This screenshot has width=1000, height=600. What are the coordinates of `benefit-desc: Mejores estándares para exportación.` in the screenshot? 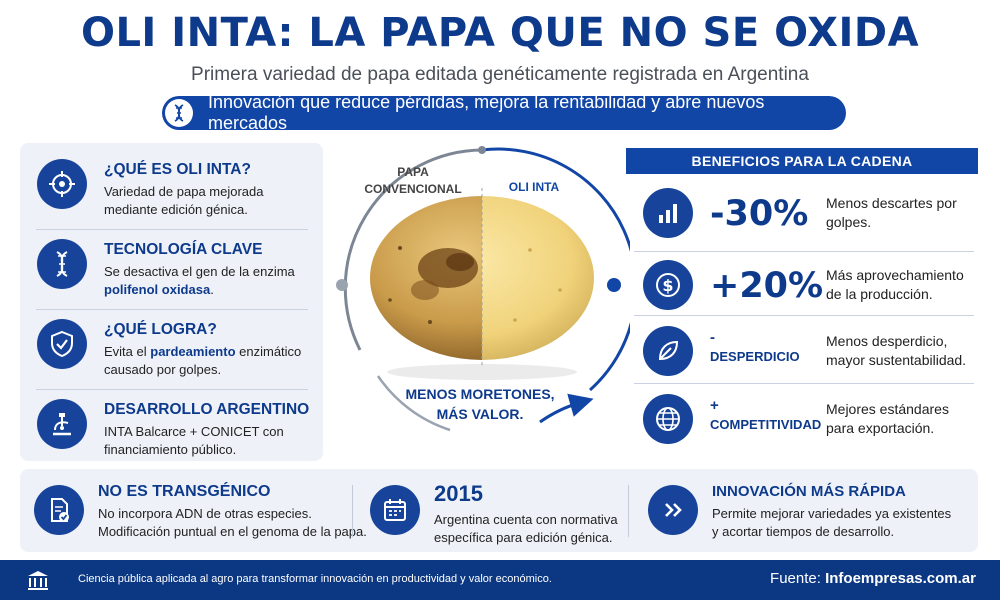 It's located at (887, 418).